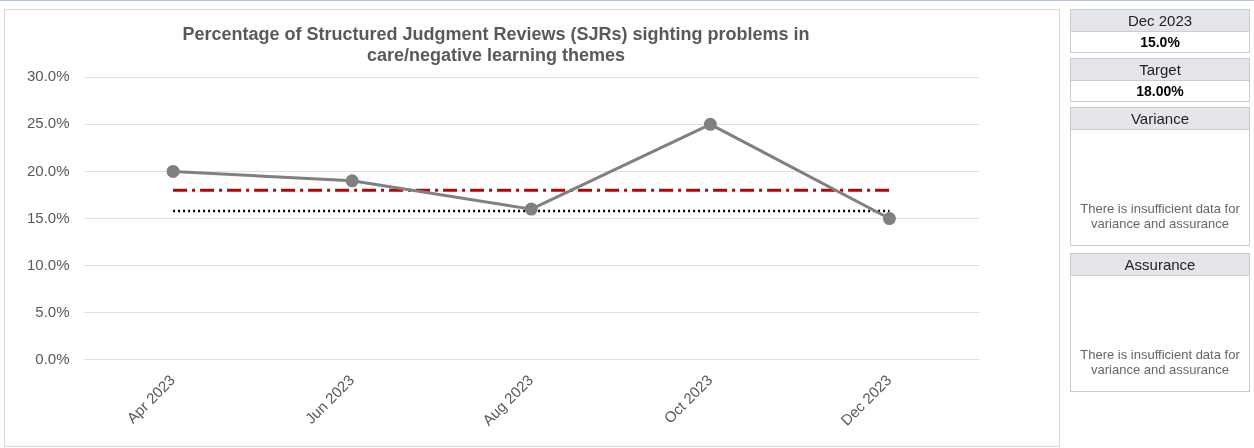  Describe the element at coordinates (1160, 20) in the screenshot. I see `text: Dec 2023` at that location.